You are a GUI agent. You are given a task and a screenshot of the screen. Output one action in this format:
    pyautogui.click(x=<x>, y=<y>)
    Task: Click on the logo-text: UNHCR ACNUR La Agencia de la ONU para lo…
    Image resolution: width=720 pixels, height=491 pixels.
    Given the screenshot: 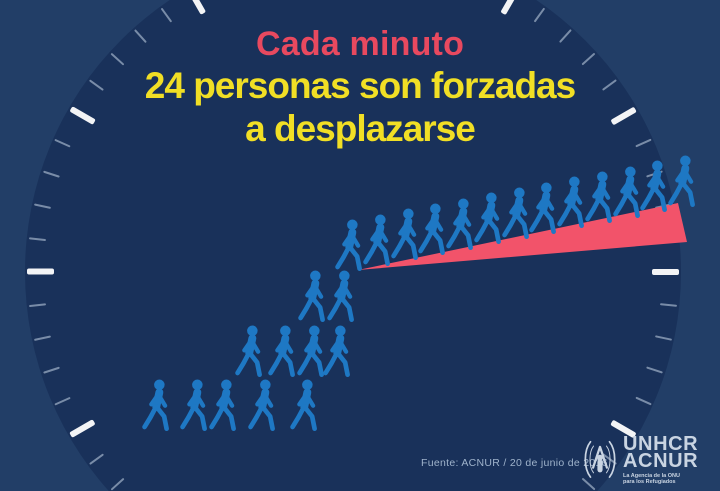 What is the action you would take?
    pyautogui.click(x=661, y=459)
    